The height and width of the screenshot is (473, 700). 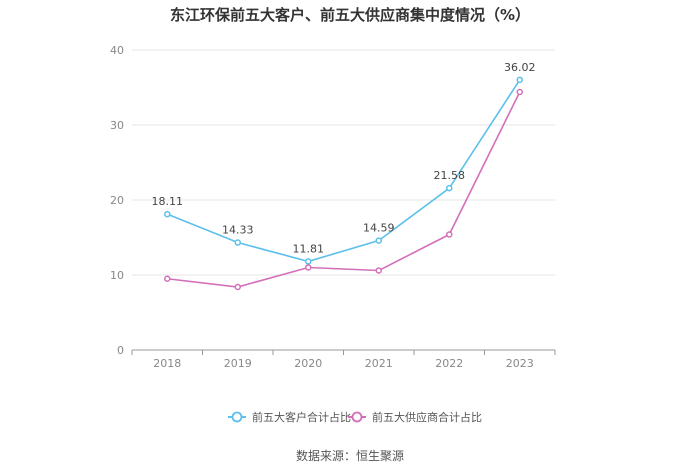 What do you see at coordinates (449, 234) in the screenshot?
I see `series-2-point-2022` at bounding box center [449, 234].